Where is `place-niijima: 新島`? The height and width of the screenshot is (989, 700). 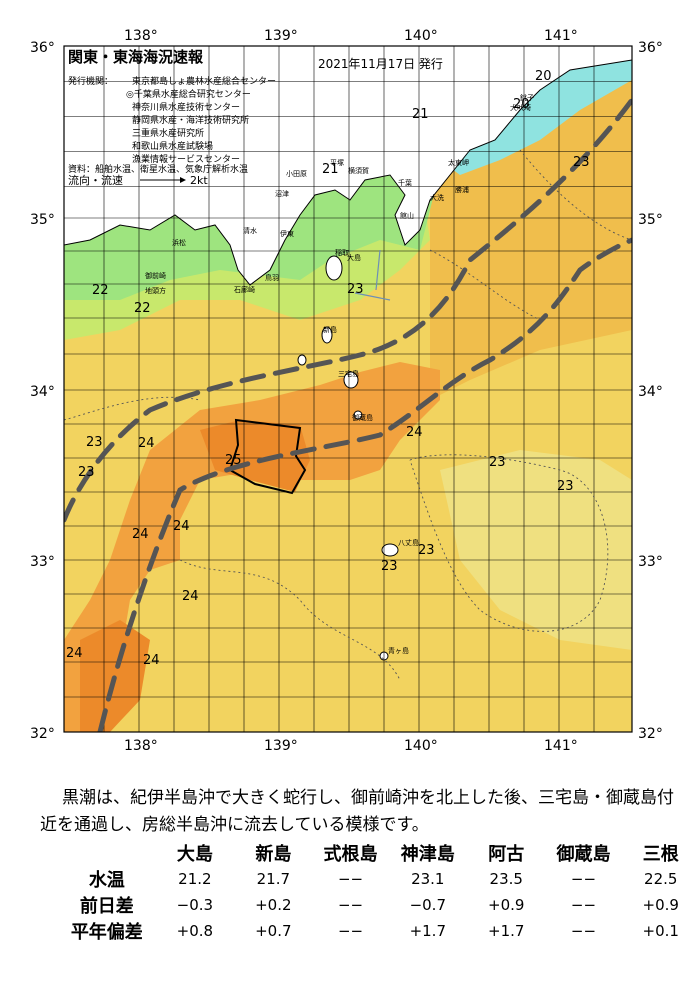
place-niijima: 新島 is located at coordinates (330, 329).